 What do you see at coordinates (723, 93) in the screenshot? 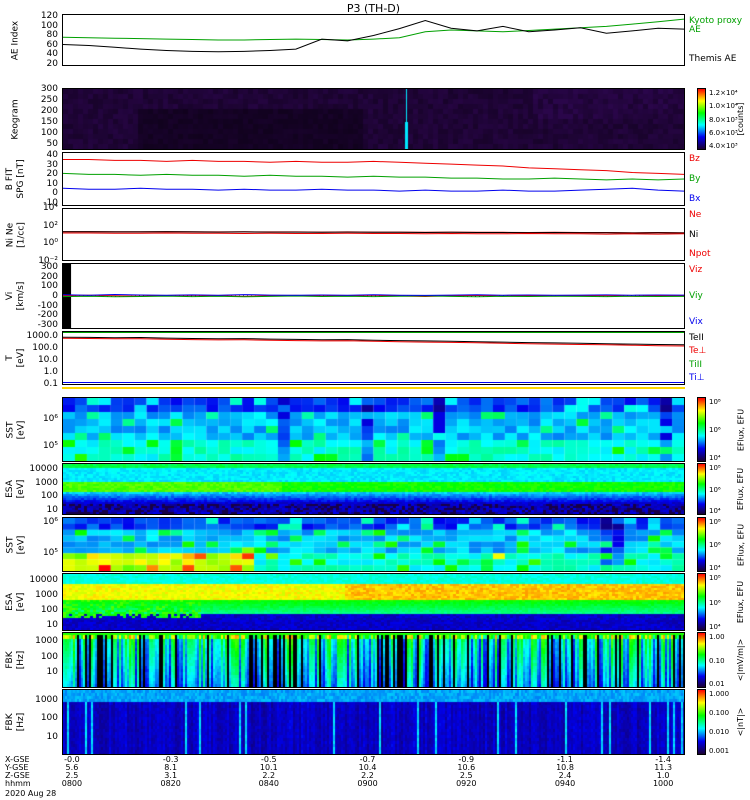
I see `colorbar-tick-label: 1.2×10⁴` at bounding box center [723, 93].